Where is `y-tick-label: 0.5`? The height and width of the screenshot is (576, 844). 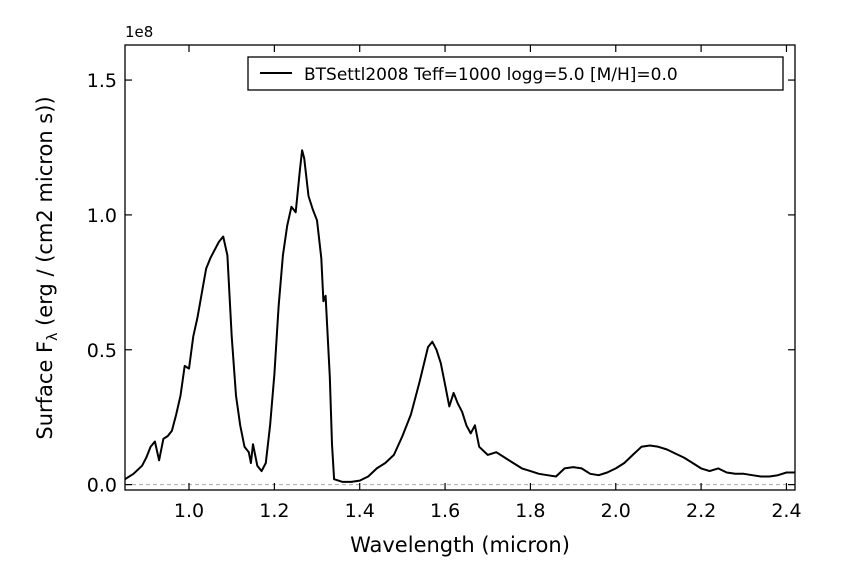
y-tick-label: 0.5 is located at coordinates (102, 351).